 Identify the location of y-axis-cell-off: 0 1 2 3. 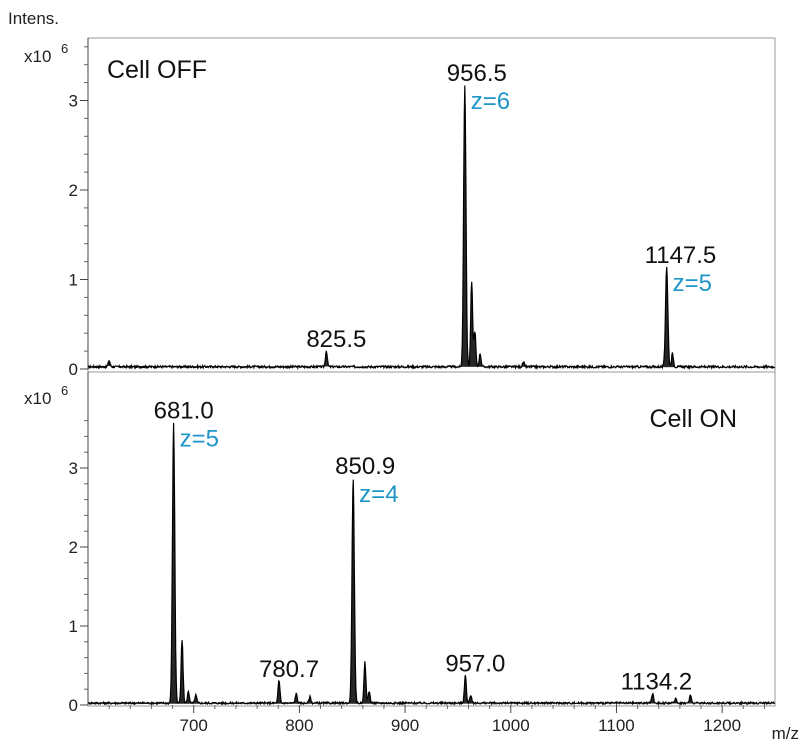
(79, 208).